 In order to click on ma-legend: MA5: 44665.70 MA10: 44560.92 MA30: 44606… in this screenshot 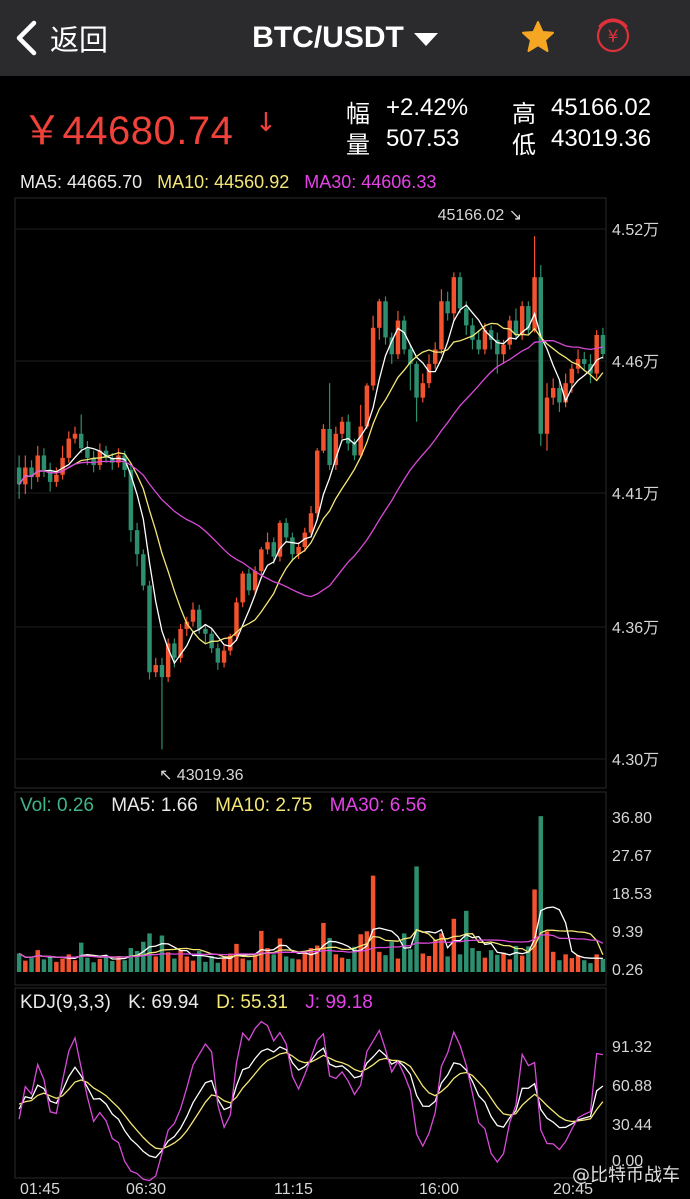, I will do `click(233, 182)`.